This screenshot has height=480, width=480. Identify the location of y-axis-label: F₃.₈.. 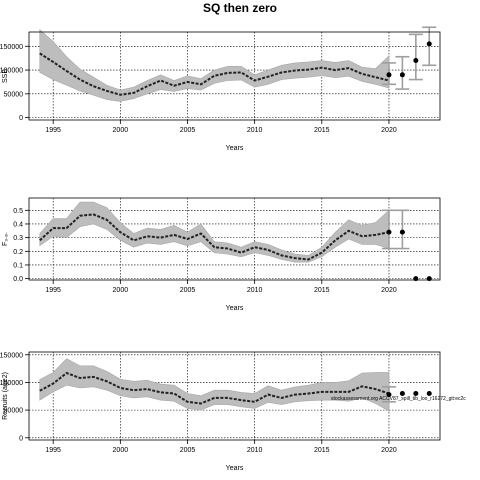
(5, 239).